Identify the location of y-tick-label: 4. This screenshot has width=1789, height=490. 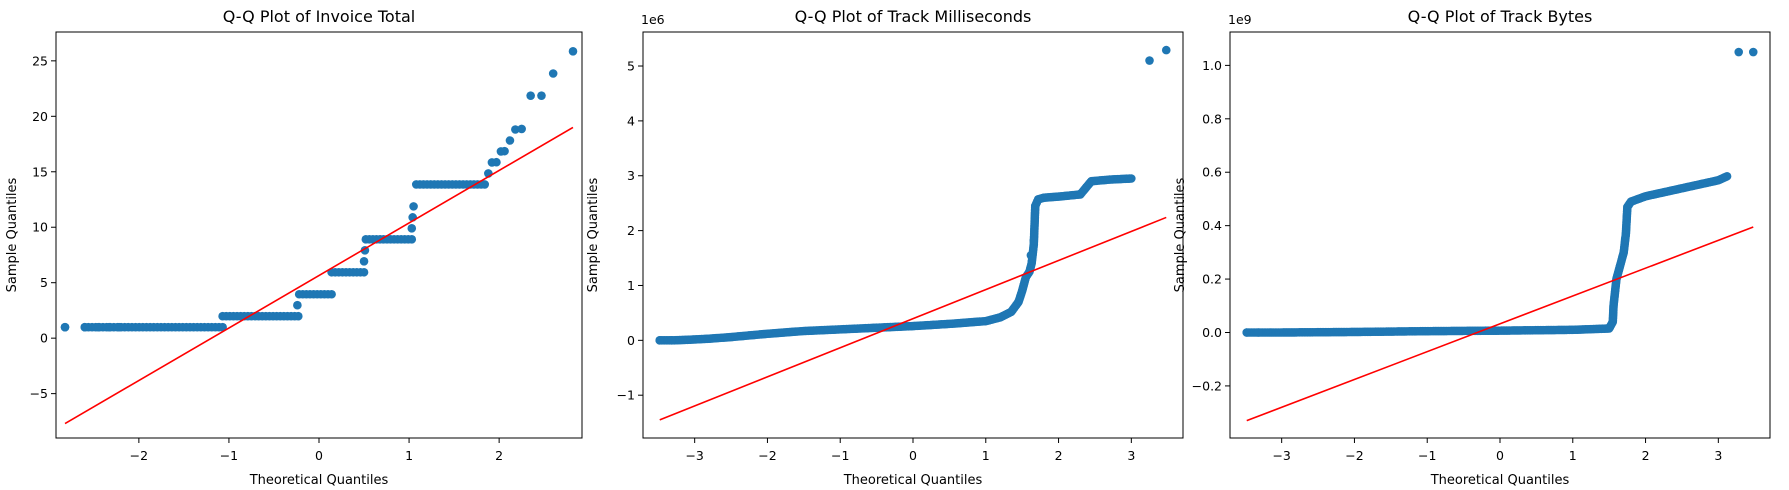
(631, 120).